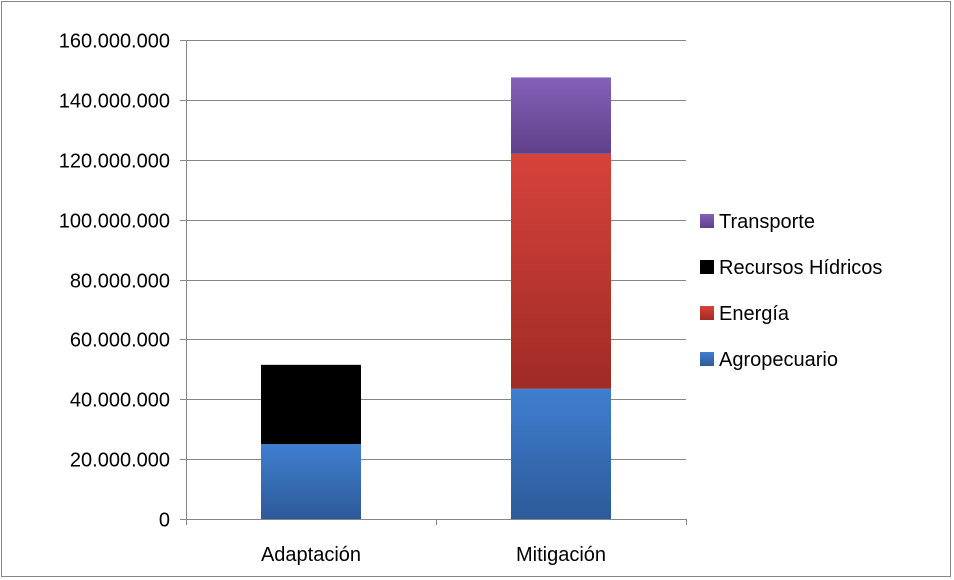  What do you see at coordinates (120, 401) in the screenshot?
I see `y-tick-label: 40.000.000` at bounding box center [120, 401].